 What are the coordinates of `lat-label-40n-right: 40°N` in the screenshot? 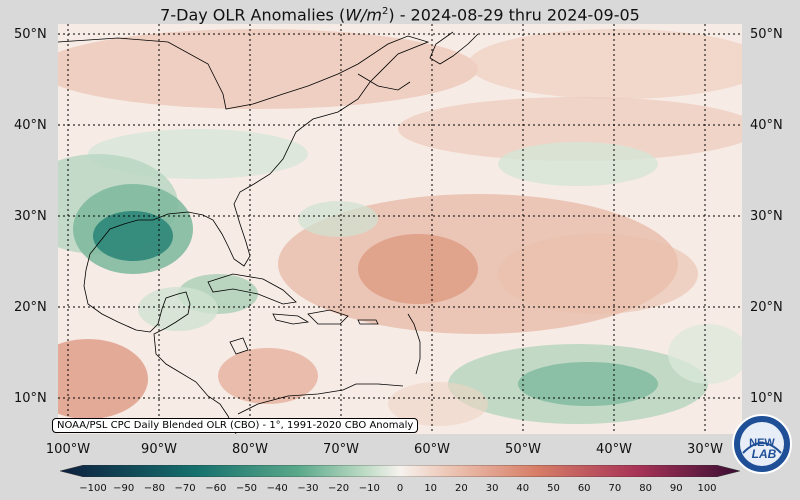 It's located at (766, 125).